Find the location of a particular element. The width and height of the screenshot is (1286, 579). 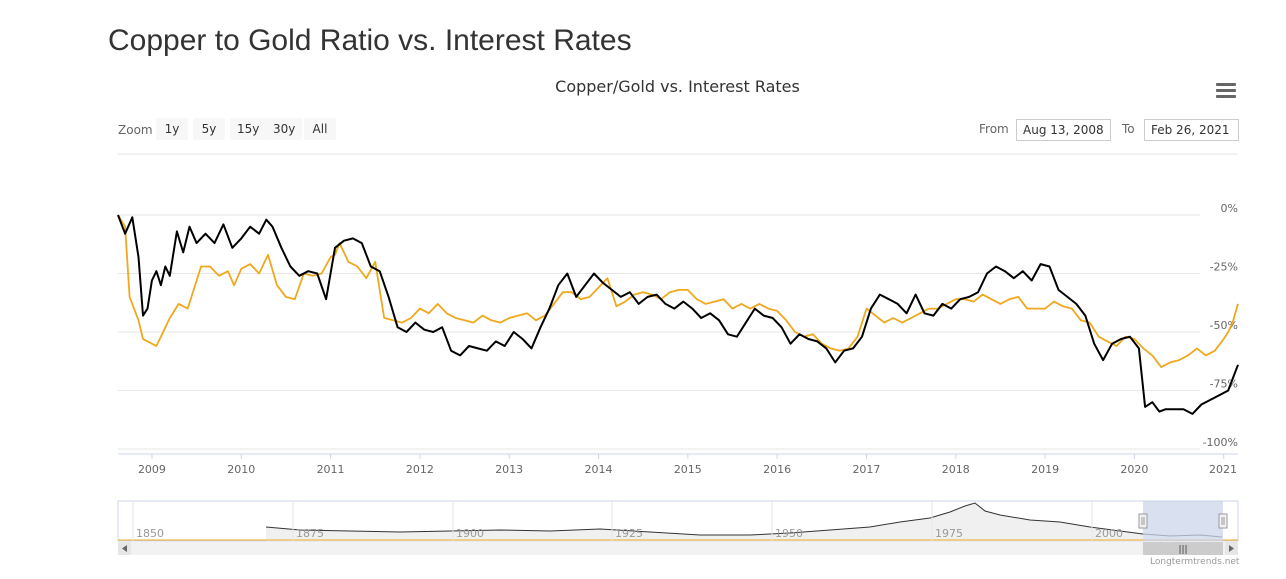

x-tick-label: 2012 is located at coordinates (420, 469).